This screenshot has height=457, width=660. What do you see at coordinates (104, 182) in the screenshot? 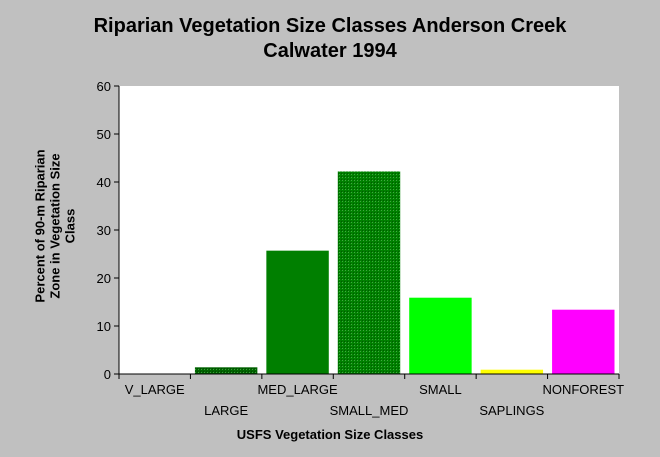
I see `y-tick-label: 40` at bounding box center [104, 182].